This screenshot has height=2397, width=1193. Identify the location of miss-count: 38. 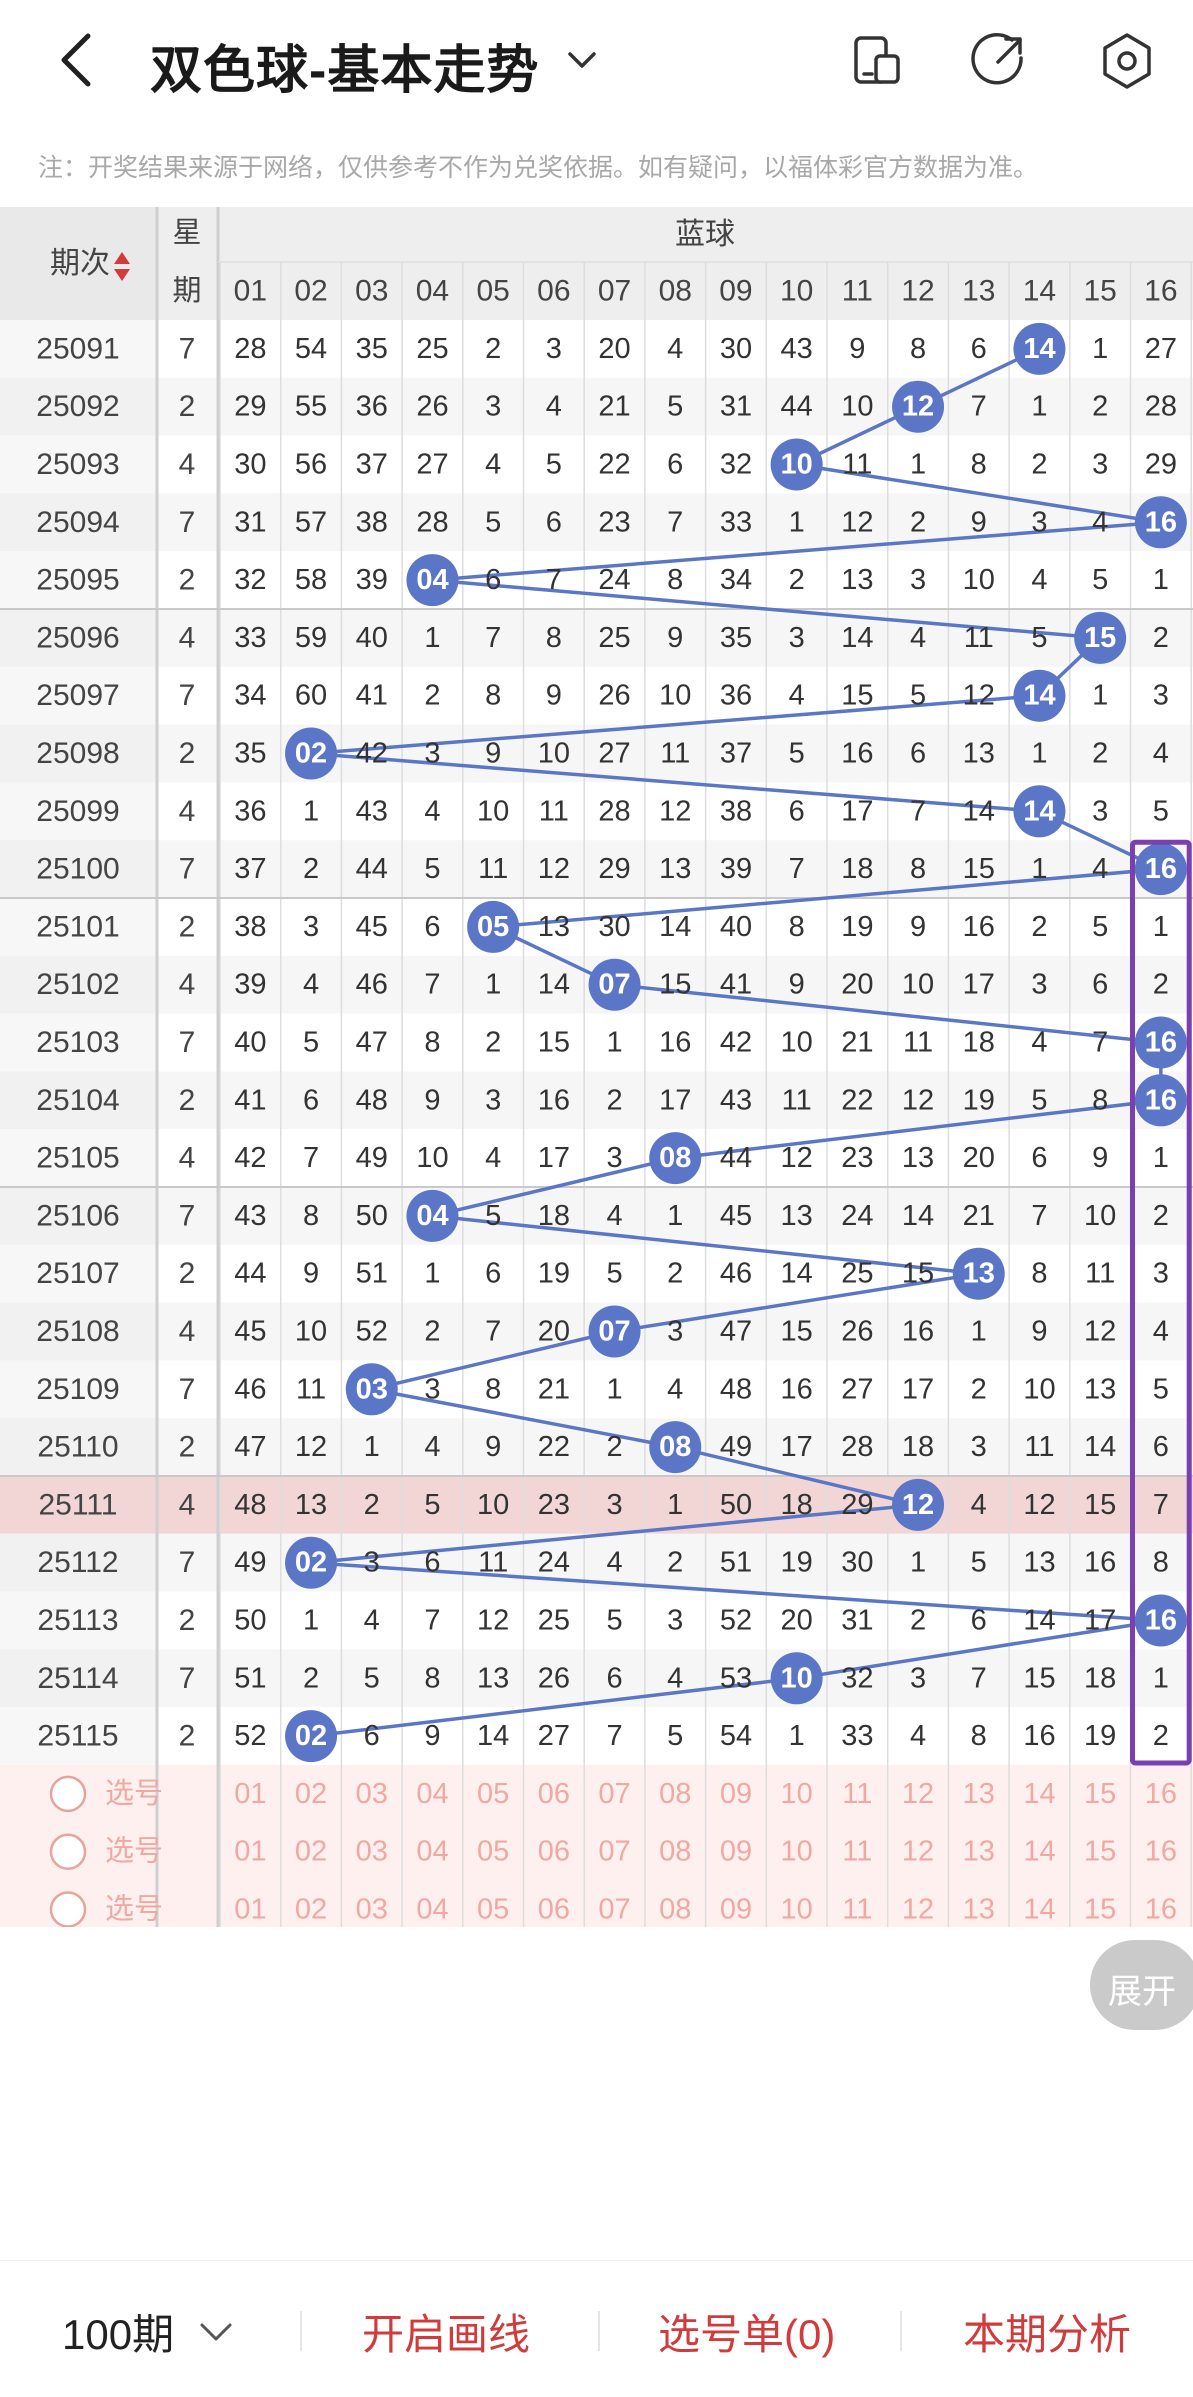
(250, 927).